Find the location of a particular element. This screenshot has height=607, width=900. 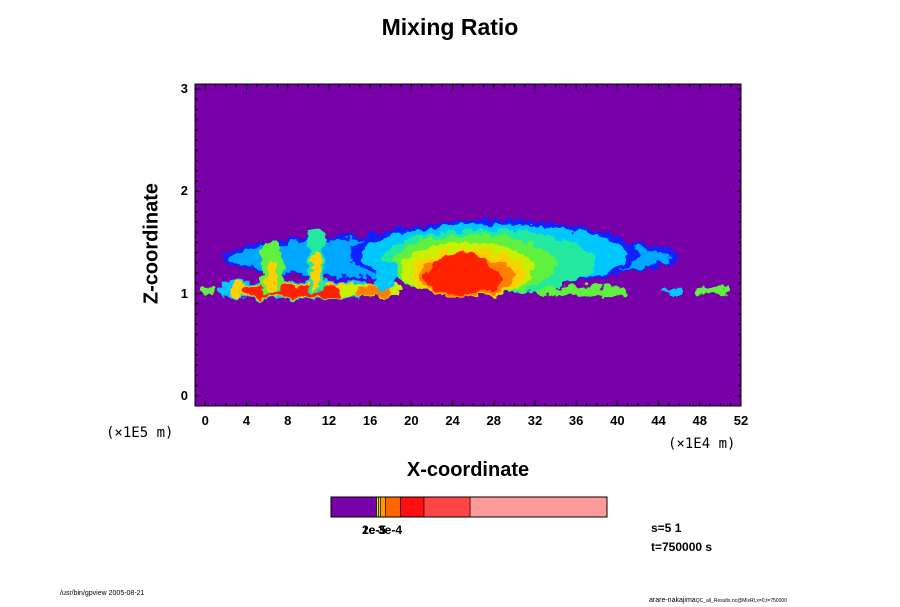

x-tick-label-20: 20 is located at coordinates (411, 420).